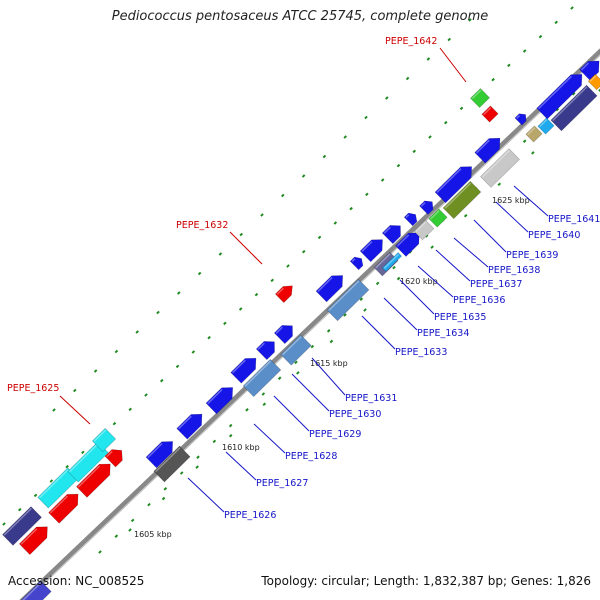  I want to click on gene-label-pepe-1628: PEPE_1628, so click(311, 456).